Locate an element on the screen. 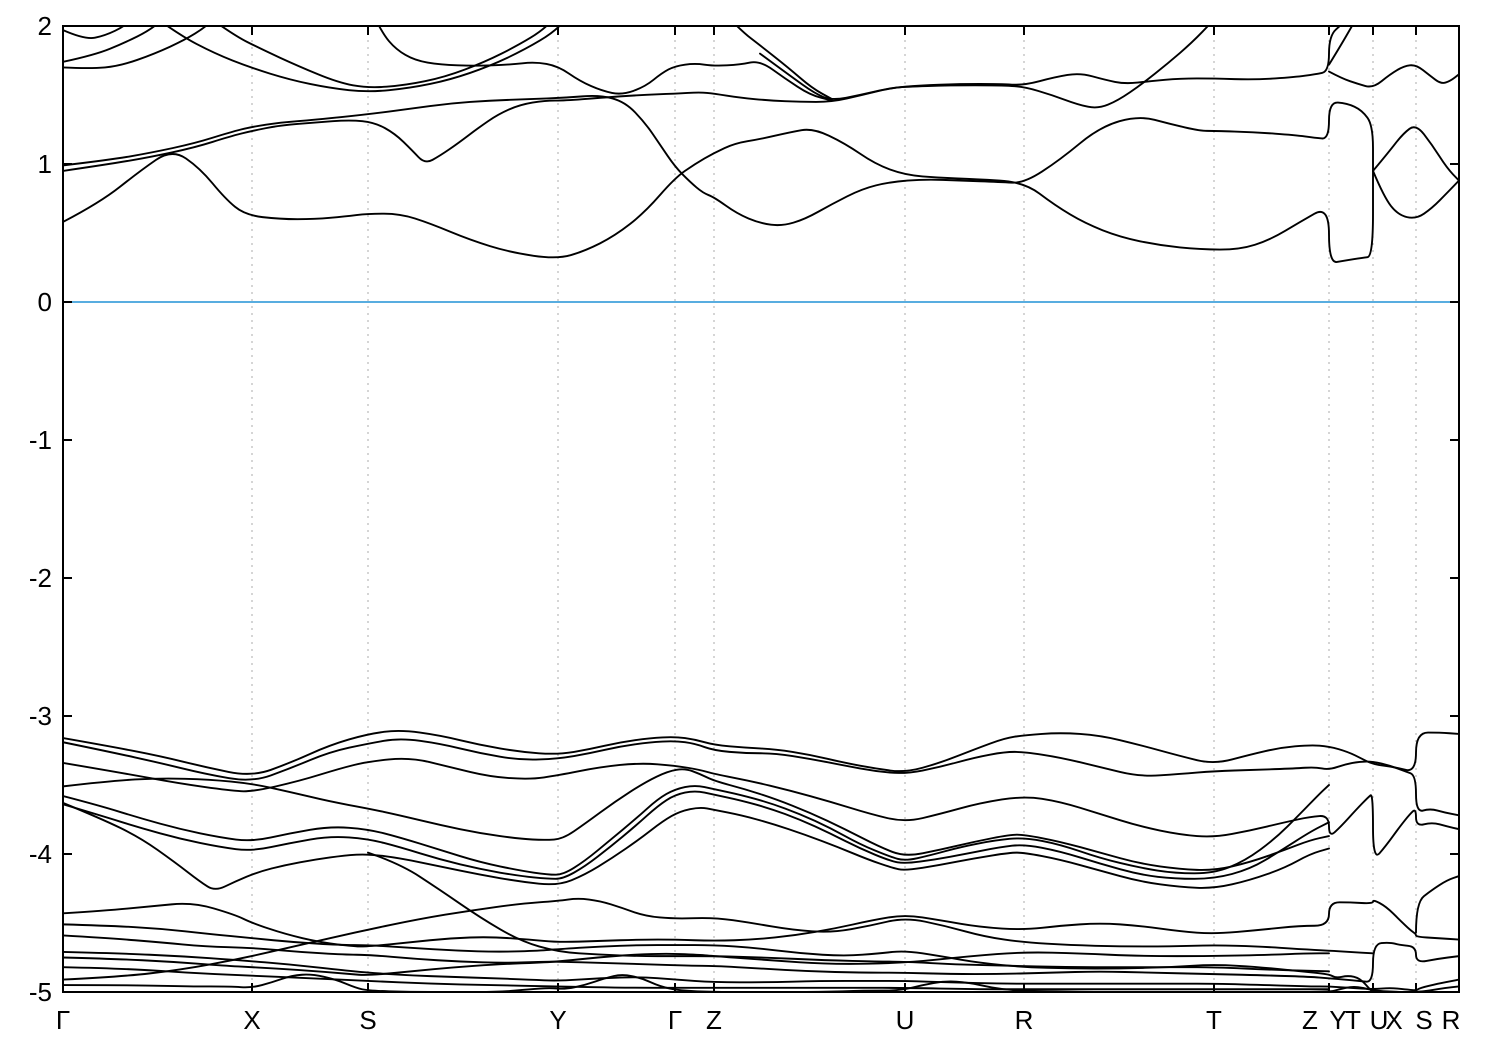  k-point-label-7: R is located at coordinates (1024, 1020).